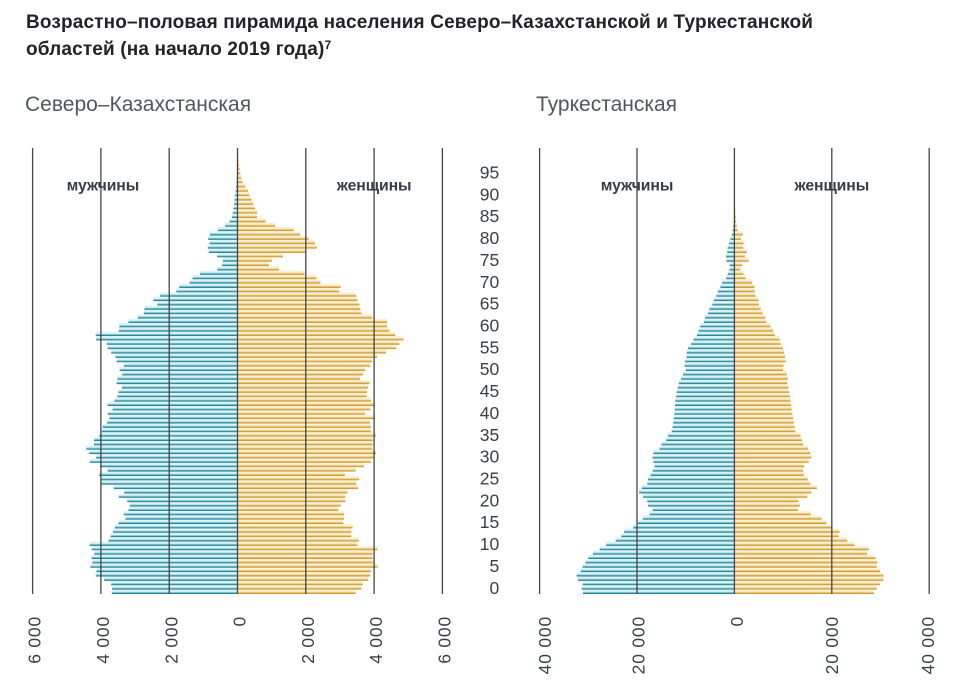  I want to click on svg-text: 65, so click(489, 304).